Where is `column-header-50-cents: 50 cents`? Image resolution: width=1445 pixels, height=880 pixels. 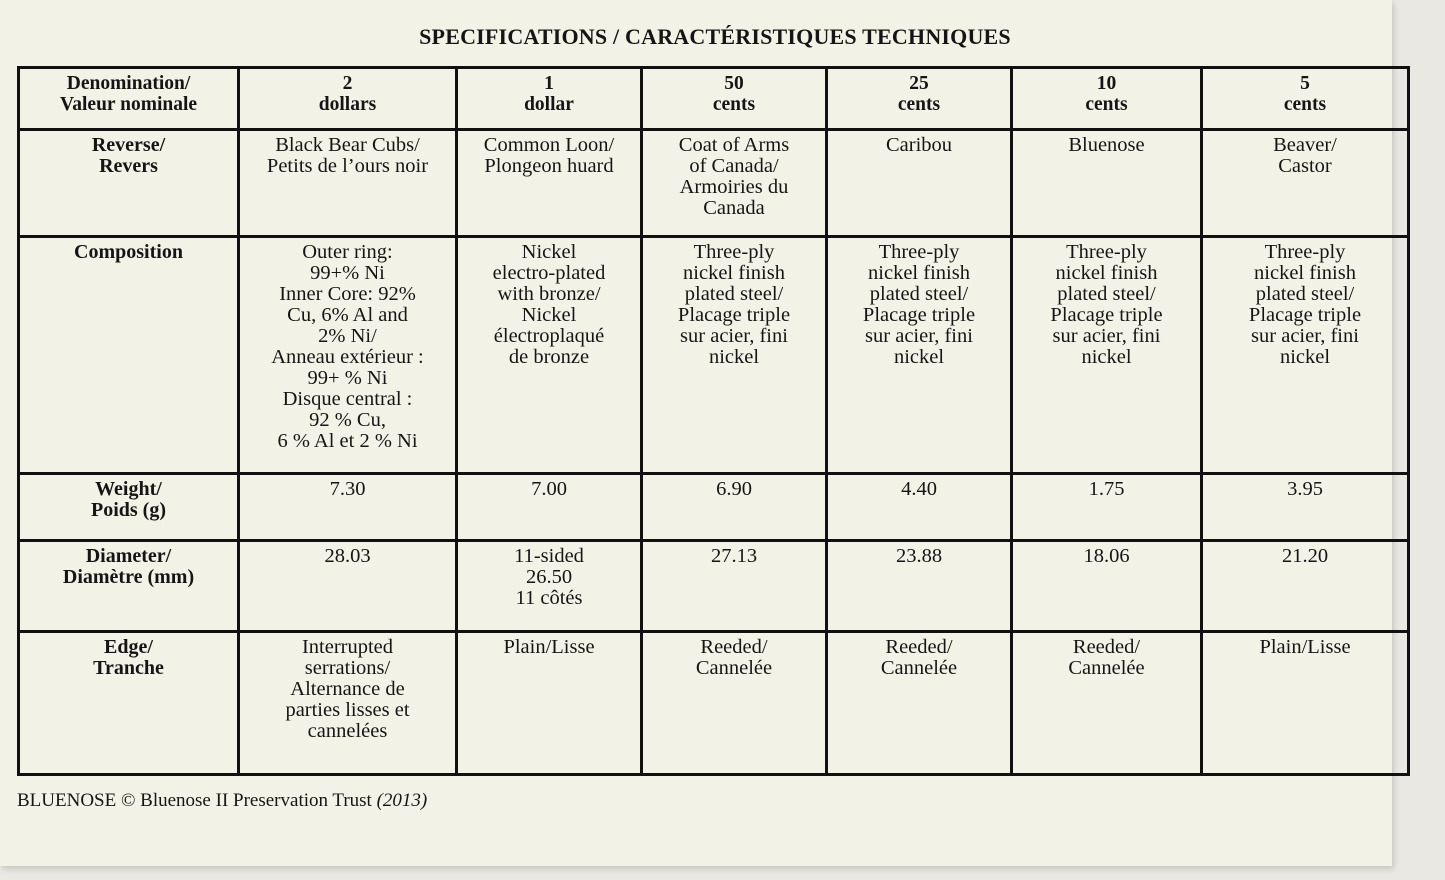 column-header-50-cents: 50 cents is located at coordinates (734, 98).